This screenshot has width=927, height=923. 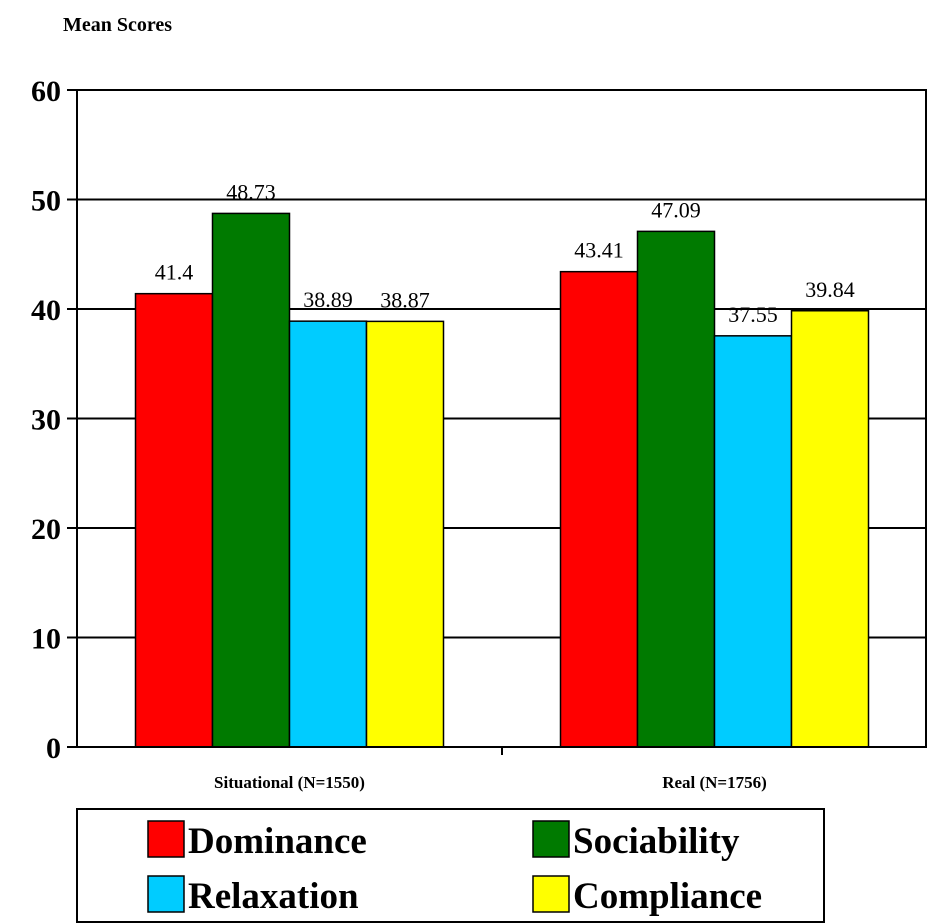 What do you see at coordinates (599, 250) in the screenshot?
I see `data-label: 43.41` at bounding box center [599, 250].